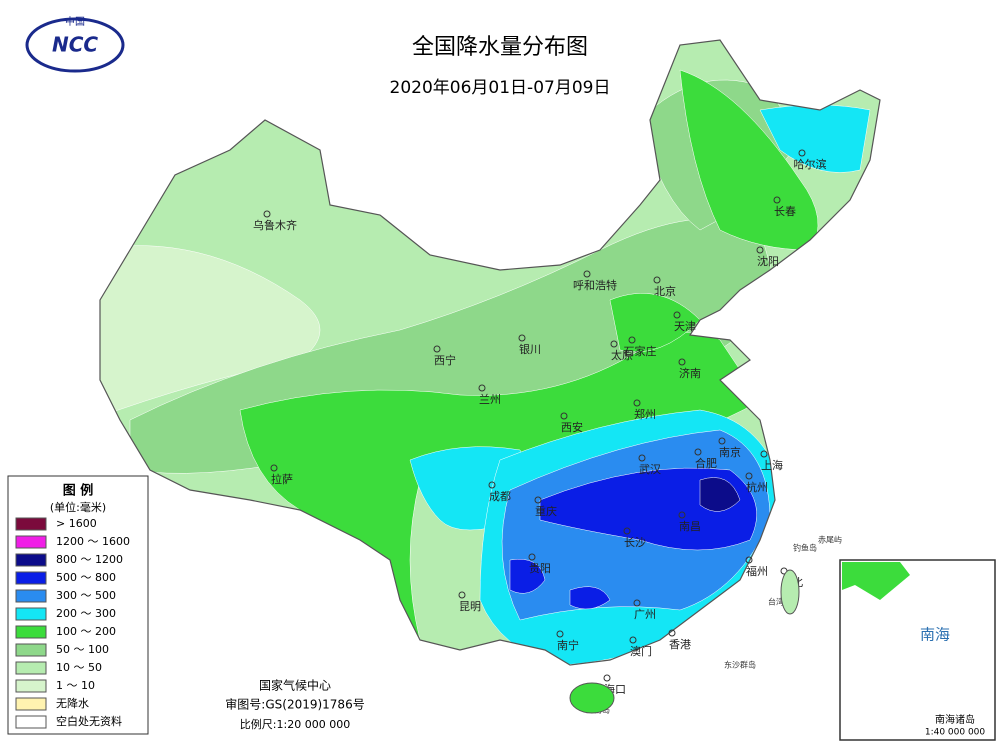 The height and width of the screenshot is (745, 1000). What do you see at coordinates (75, 685) in the screenshot?
I see `legend-label: 1 ～ 10` at bounding box center [75, 685].